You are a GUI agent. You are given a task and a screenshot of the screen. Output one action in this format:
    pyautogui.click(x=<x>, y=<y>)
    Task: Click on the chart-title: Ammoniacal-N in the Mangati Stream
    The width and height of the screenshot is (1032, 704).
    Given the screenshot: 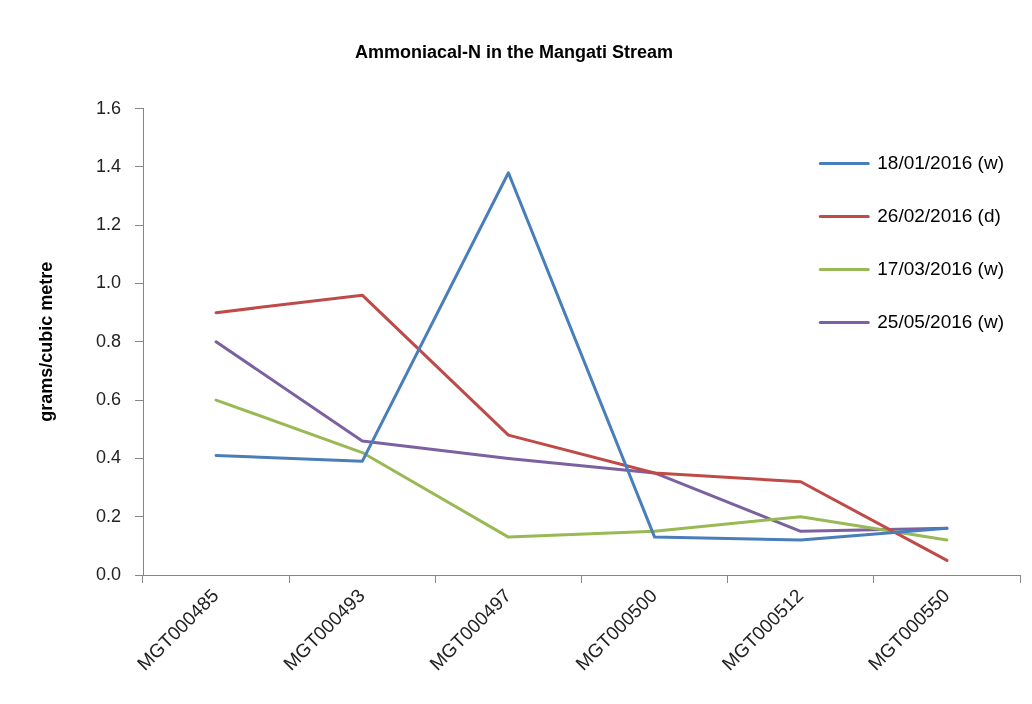 What is the action you would take?
    pyautogui.click(x=514, y=51)
    